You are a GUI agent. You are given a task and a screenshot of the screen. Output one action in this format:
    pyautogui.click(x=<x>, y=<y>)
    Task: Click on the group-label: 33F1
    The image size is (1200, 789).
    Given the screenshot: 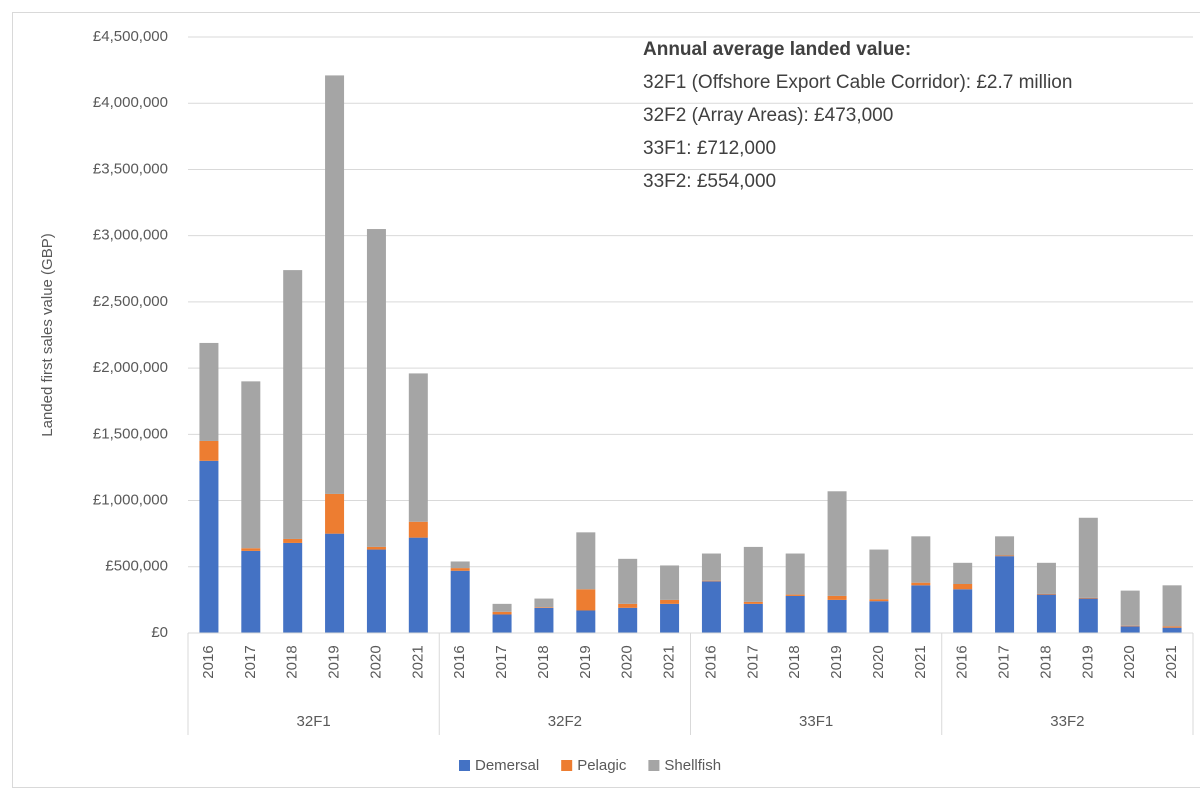 What is the action you would take?
    pyautogui.click(x=816, y=721)
    